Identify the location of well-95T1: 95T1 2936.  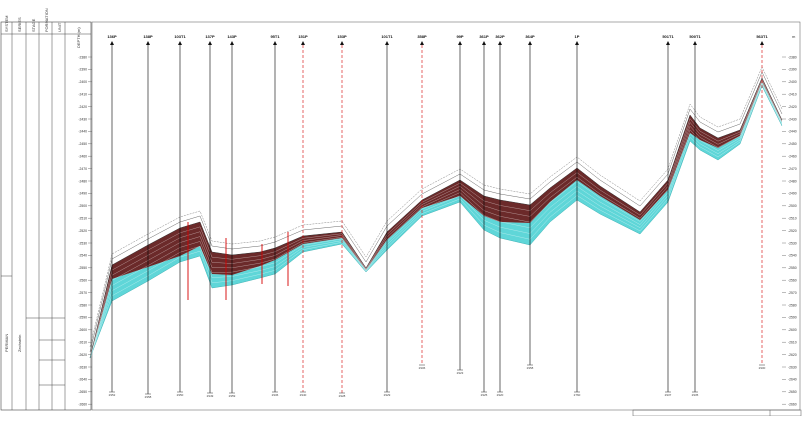
(275, 215).